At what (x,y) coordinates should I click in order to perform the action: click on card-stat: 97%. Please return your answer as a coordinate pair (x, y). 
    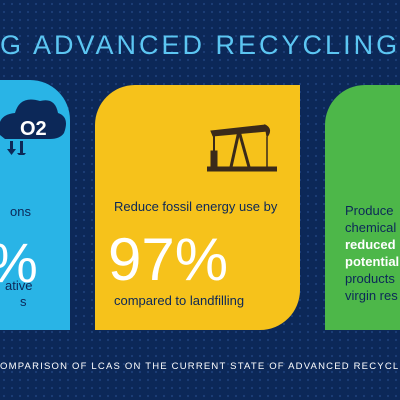
    Looking at the image, I should click on (168, 259).